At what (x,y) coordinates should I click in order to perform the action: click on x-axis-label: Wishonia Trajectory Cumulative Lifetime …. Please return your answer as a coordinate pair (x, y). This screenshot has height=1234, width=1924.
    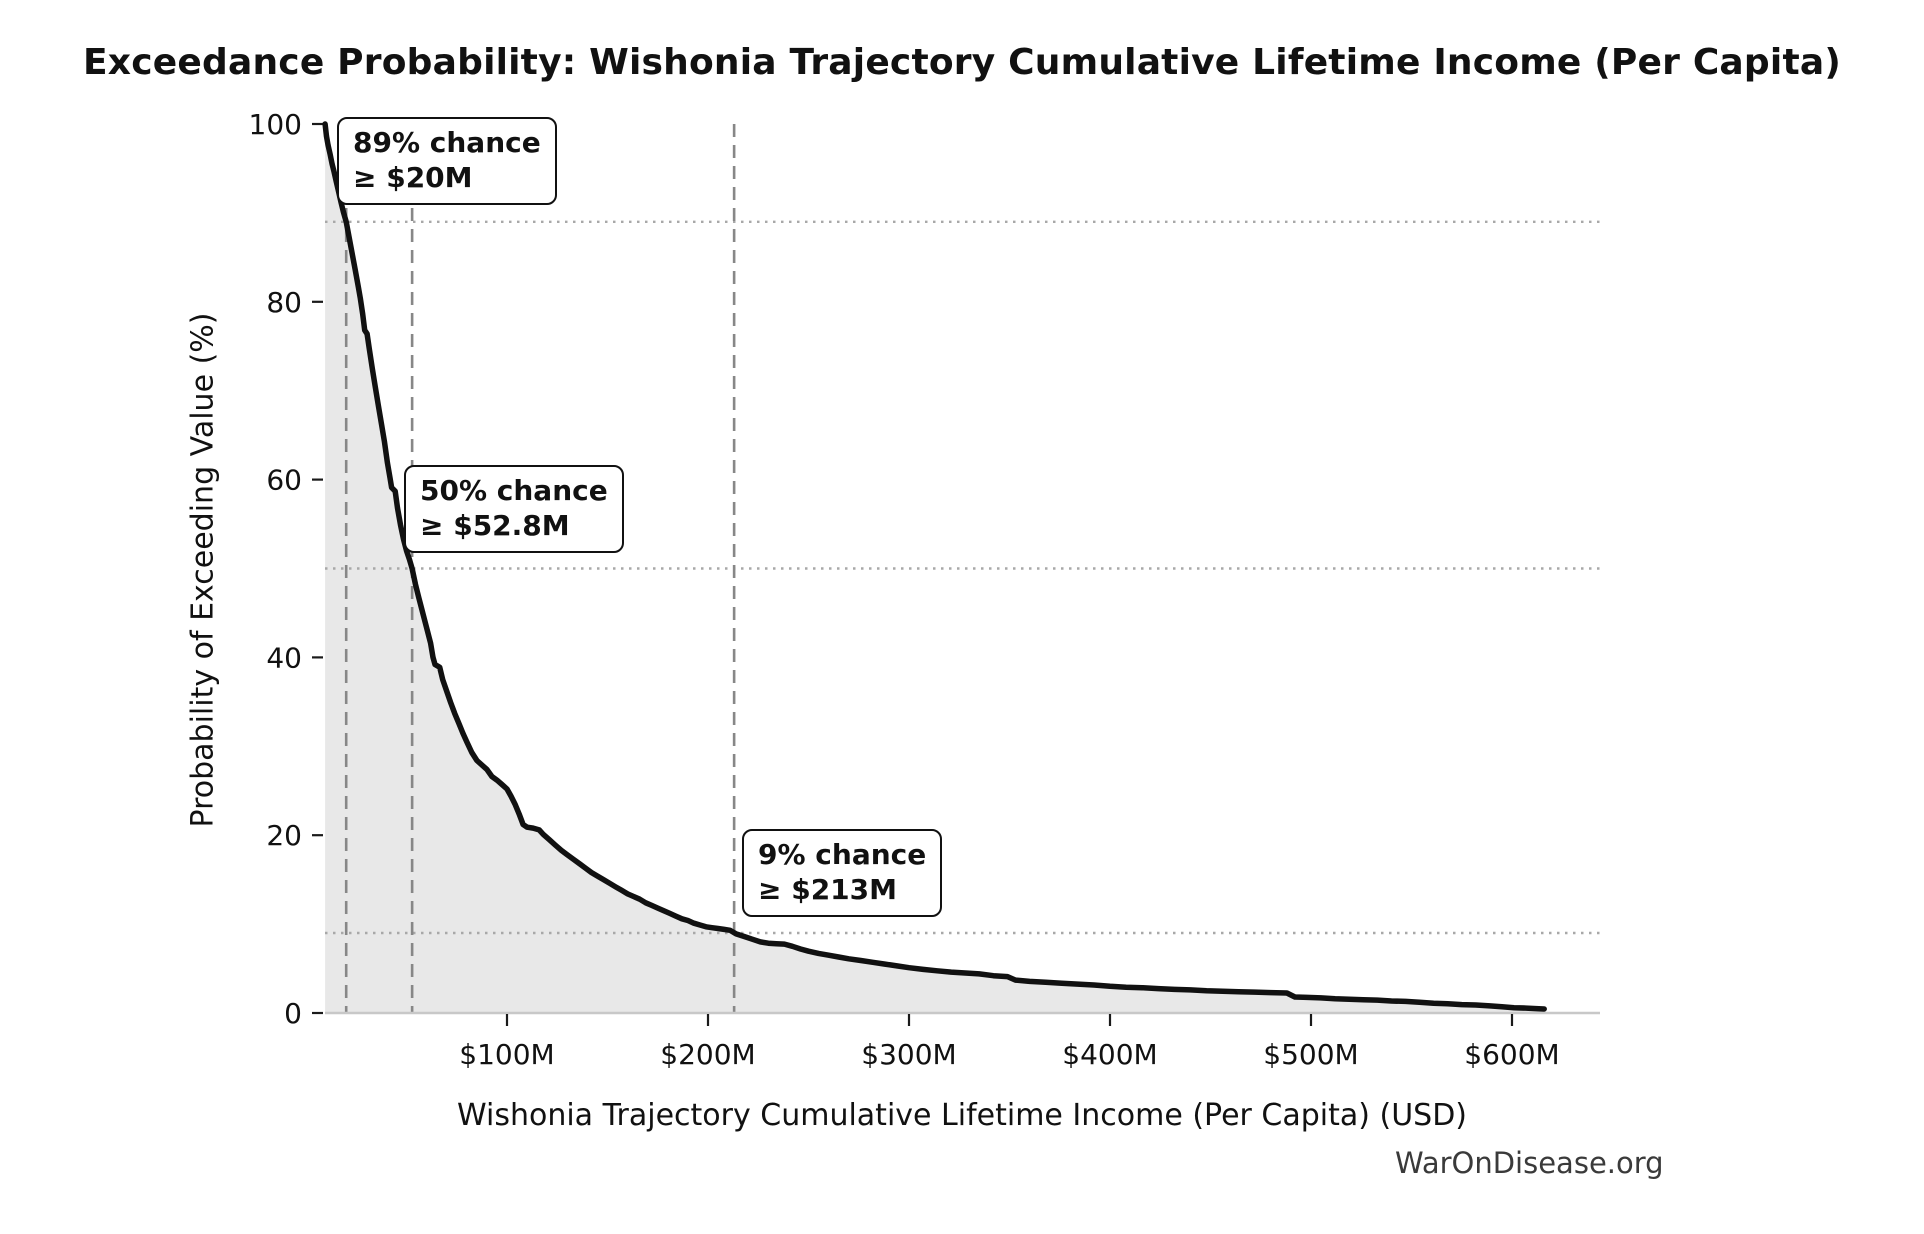
    Looking at the image, I should click on (962, 1115).